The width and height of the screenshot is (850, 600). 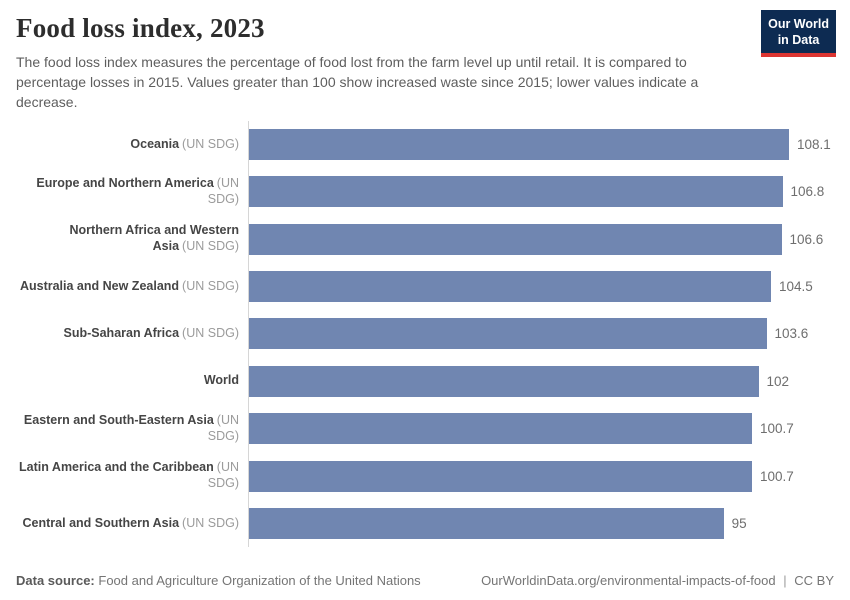 What do you see at coordinates (155, 143) in the screenshot?
I see `row-label-name: Oceania` at bounding box center [155, 143].